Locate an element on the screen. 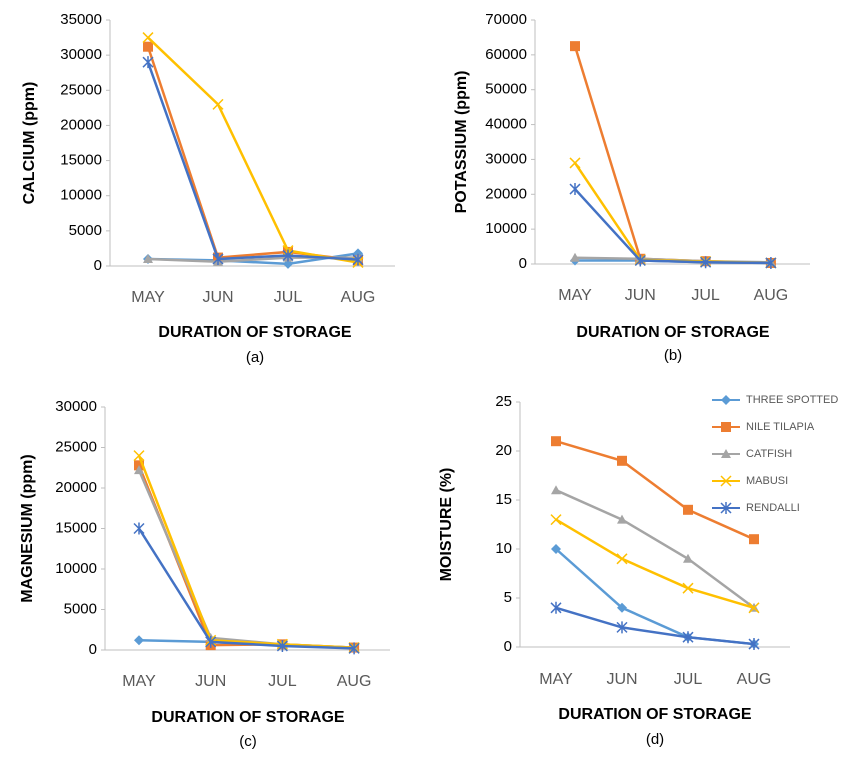  y-tick-label: 25000 is located at coordinates (76, 446).